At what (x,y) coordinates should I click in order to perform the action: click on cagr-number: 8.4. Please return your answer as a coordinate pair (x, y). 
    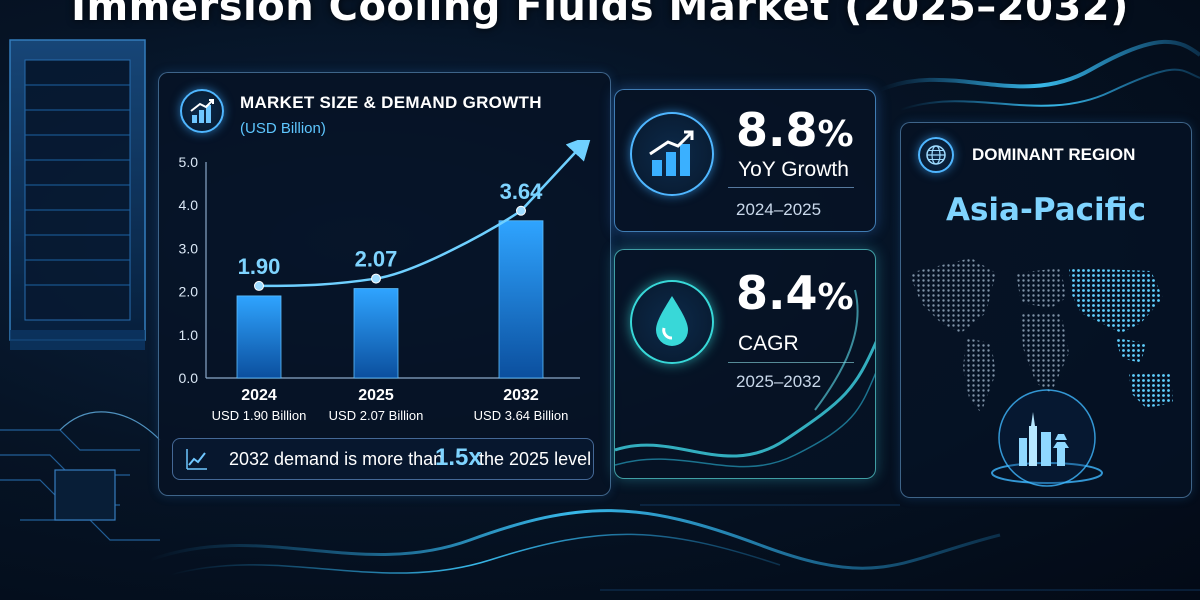
    Looking at the image, I should click on (777, 293).